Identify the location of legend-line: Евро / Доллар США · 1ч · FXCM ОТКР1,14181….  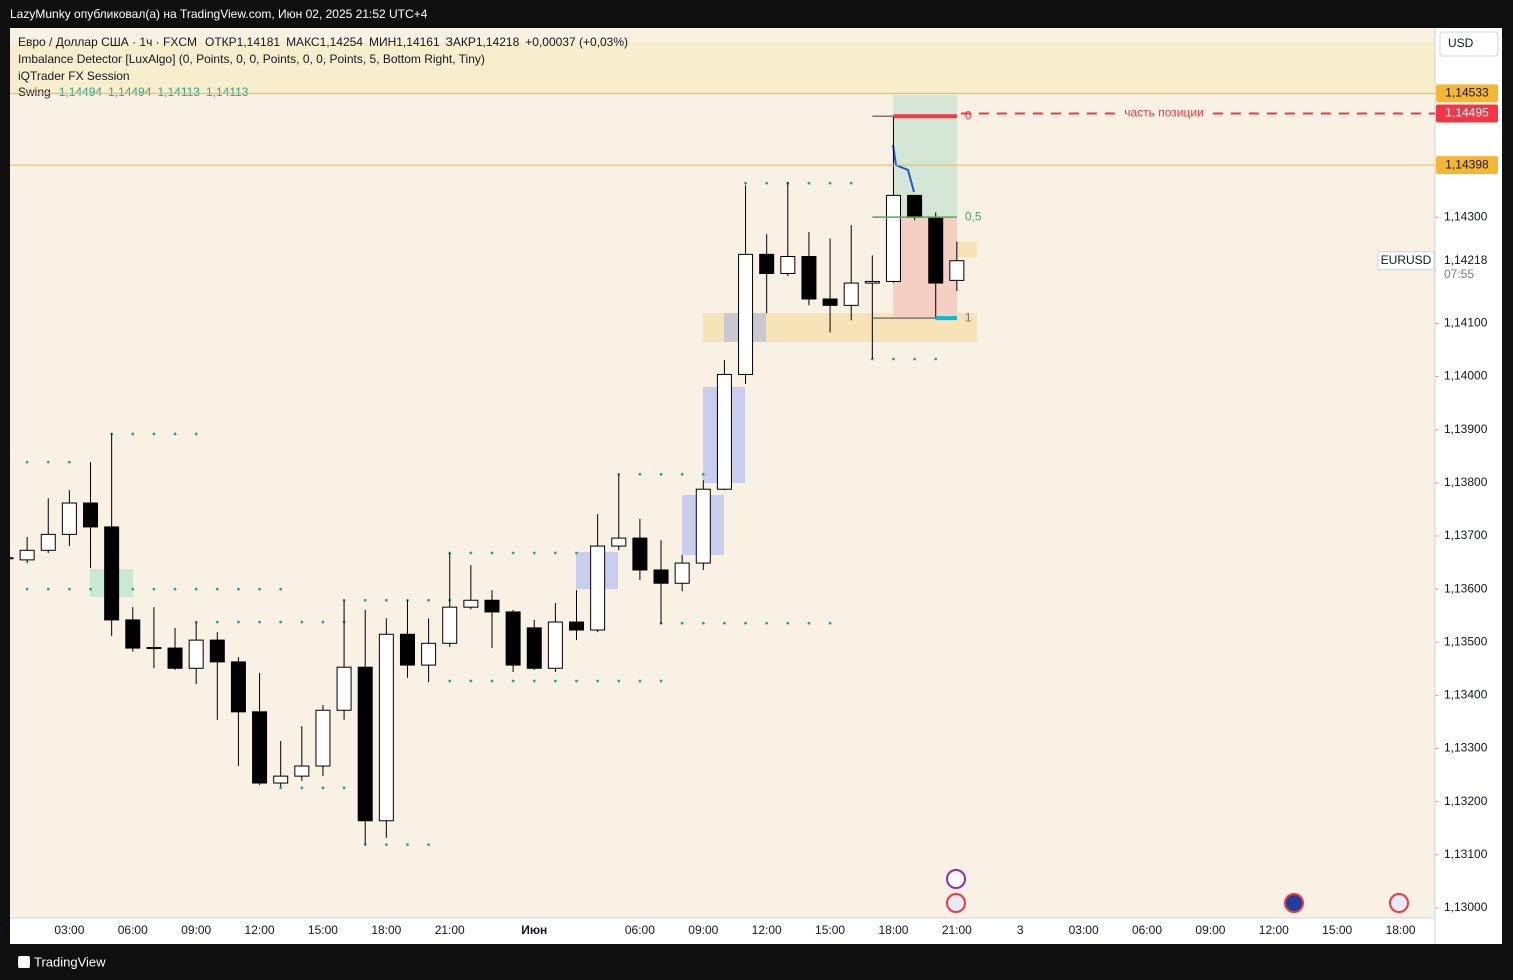
(323, 42).